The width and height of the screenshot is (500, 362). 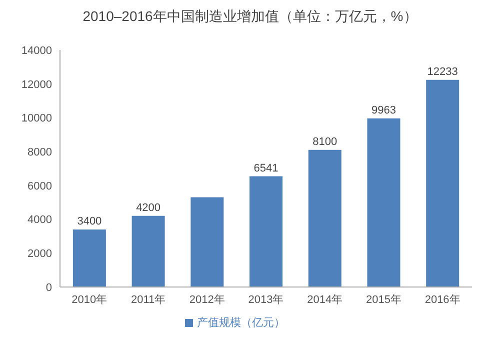 What do you see at coordinates (241, 323) in the screenshot?
I see `legend-label: 产值规模（亿元）` at bounding box center [241, 323].